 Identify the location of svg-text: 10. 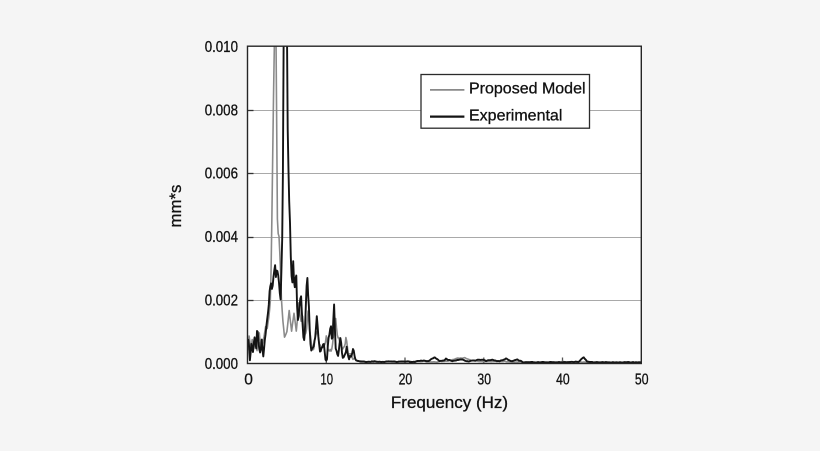
(326, 380).